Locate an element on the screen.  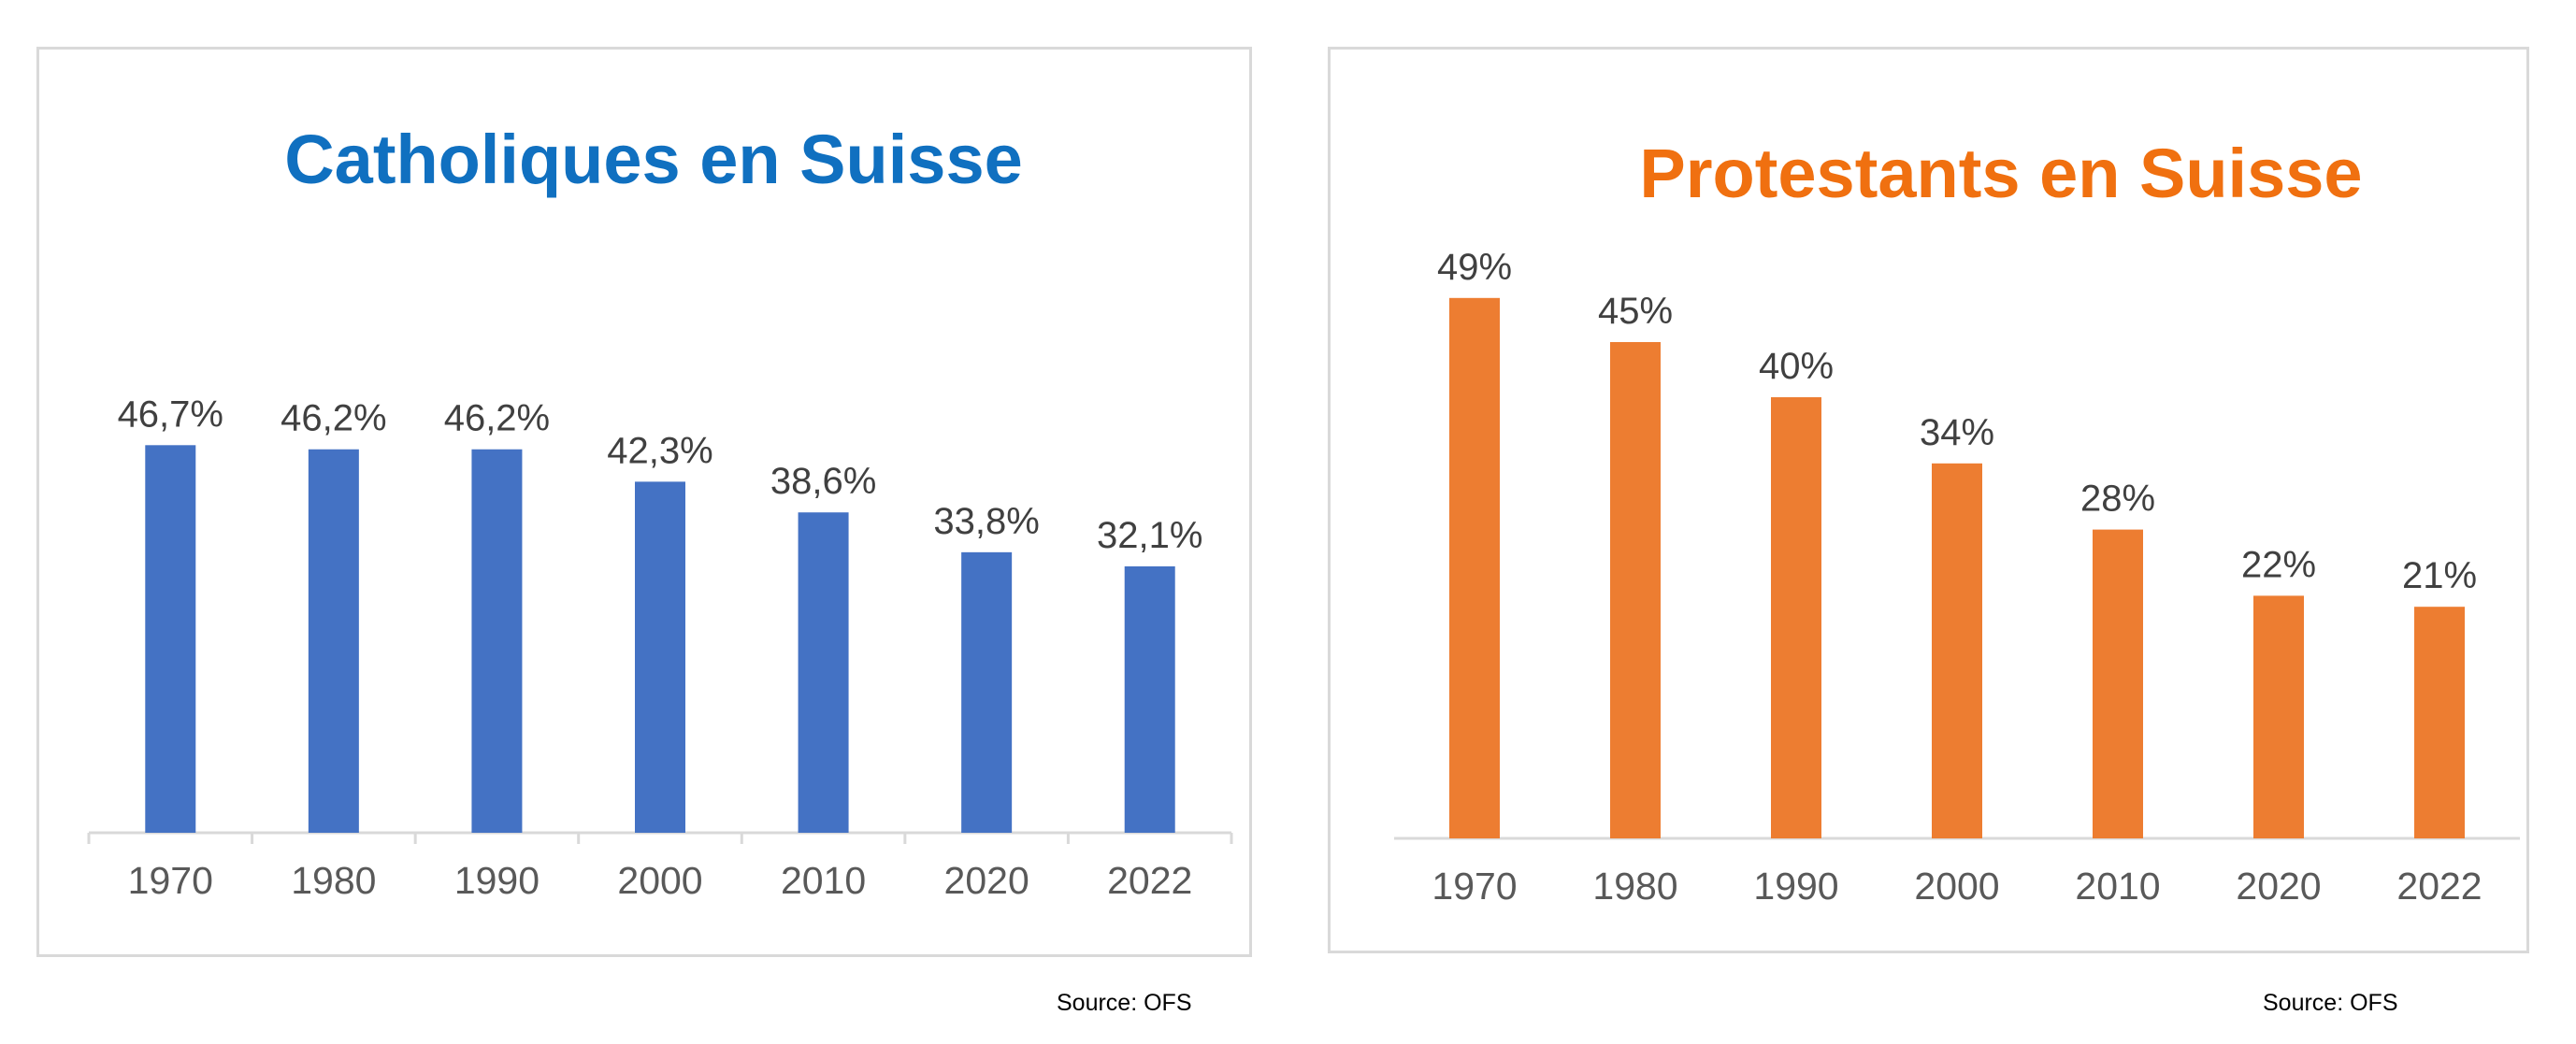
data-label: 38,6% is located at coordinates (823, 482).